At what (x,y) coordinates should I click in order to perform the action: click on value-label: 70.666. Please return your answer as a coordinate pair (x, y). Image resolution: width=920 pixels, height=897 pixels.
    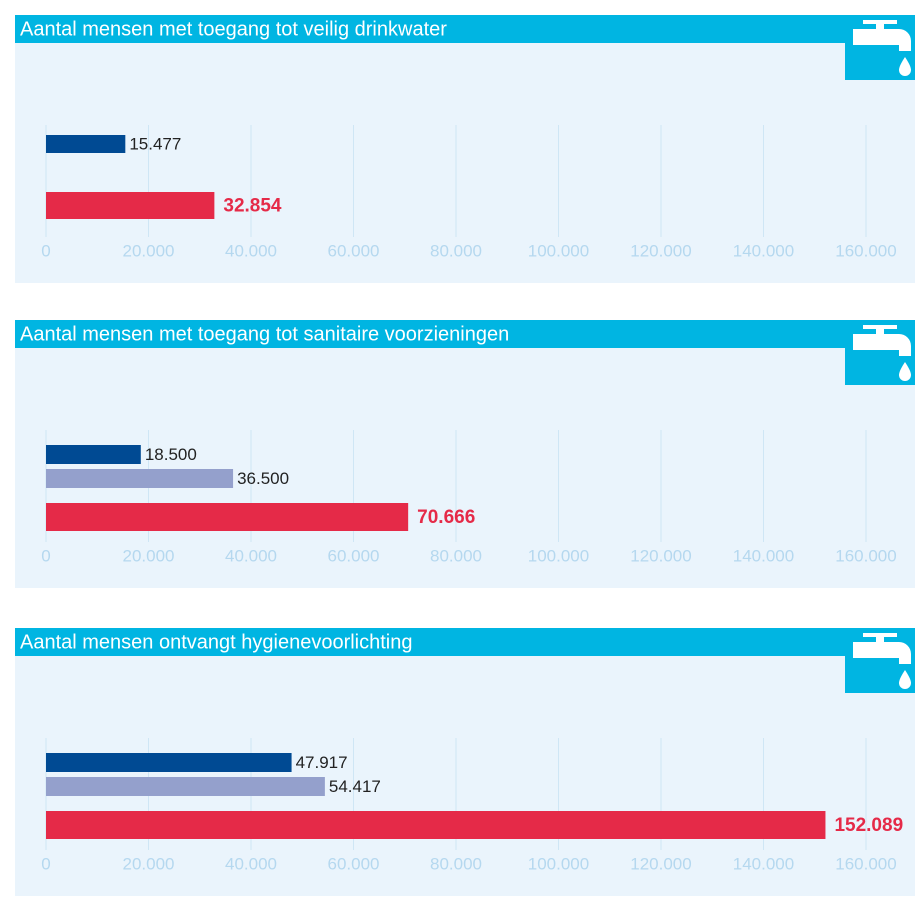
    Looking at the image, I should click on (446, 517).